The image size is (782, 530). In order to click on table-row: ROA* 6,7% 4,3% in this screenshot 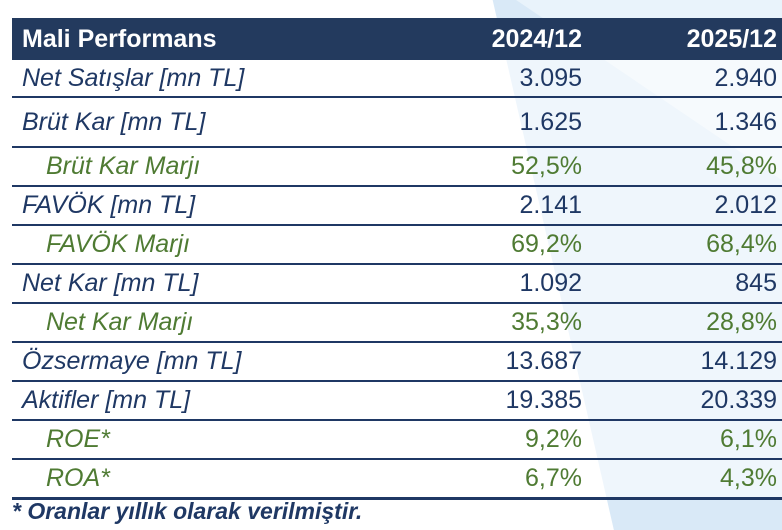, I will do `click(397, 479)`.